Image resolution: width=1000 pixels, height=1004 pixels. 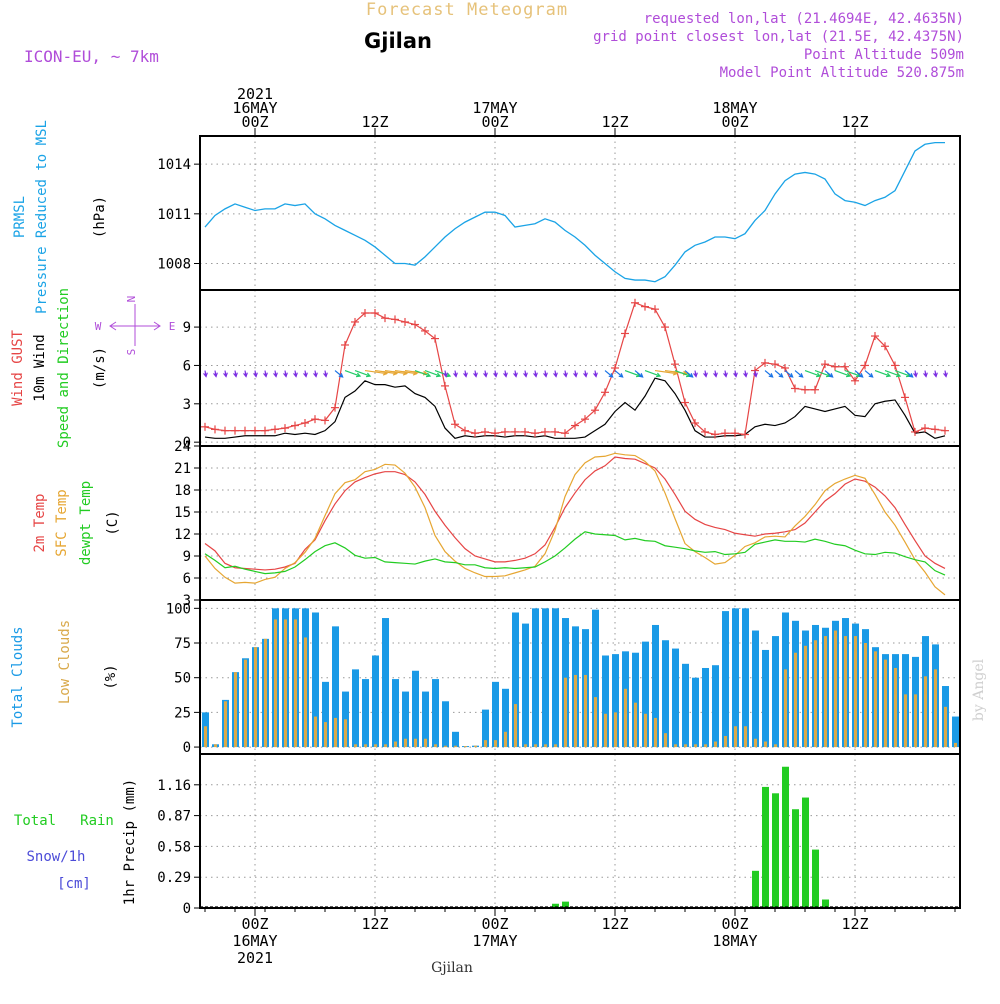 I want to click on time-label: 17MAY, so click(x=494, y=941).